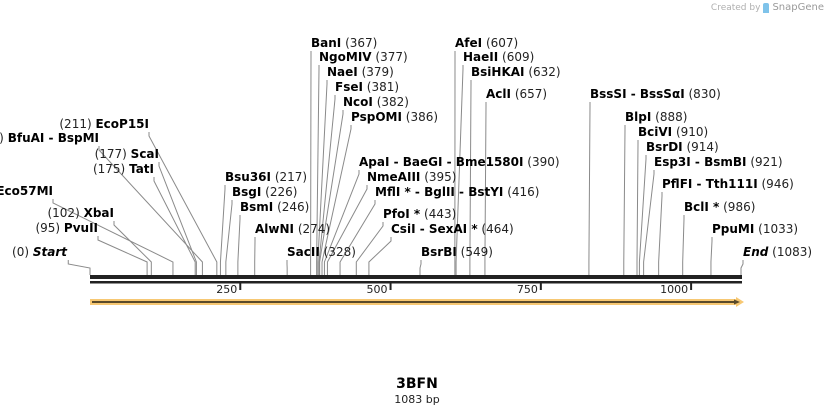 This screenshot has width=834, height=415. I want to click on site-label: PspOMI (386), so click(394, 117).